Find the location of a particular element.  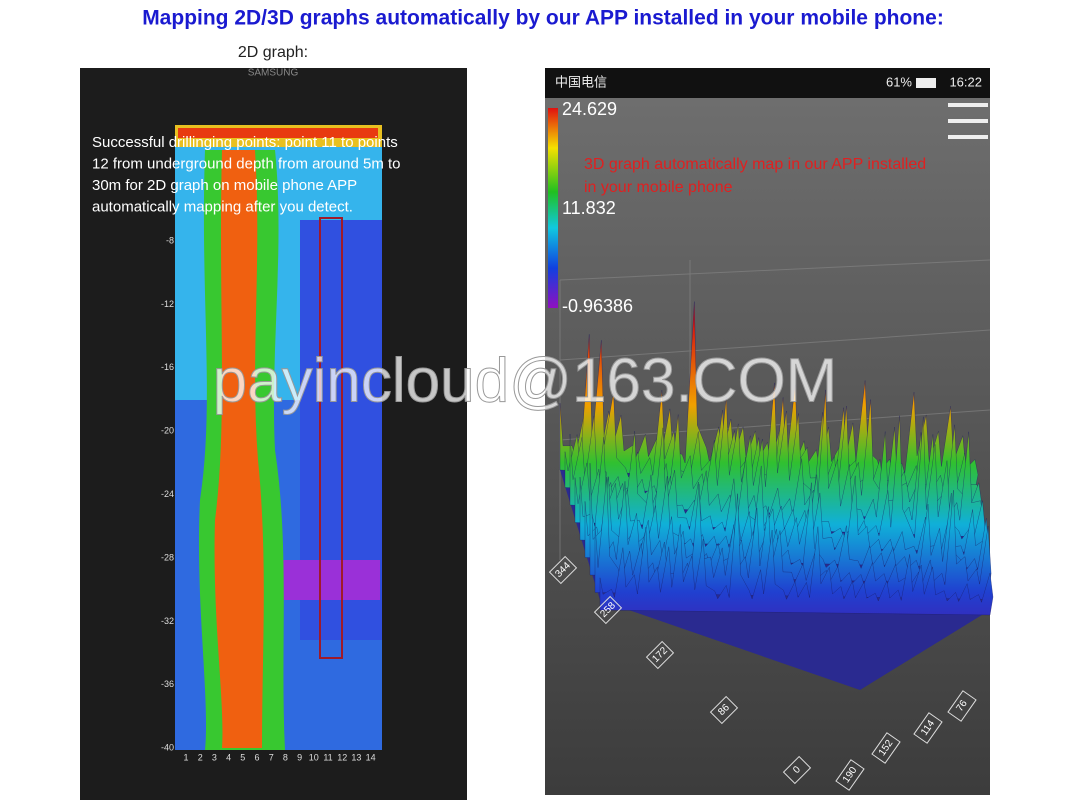

colorbar is located at coordinates (553, 208).